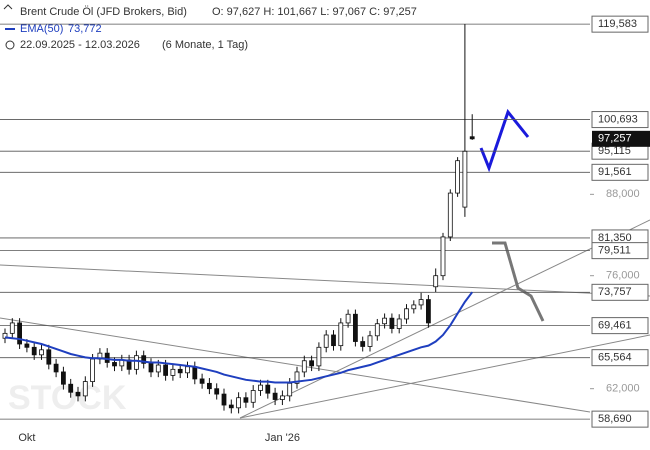  I want to click on legend-swatch, so click(10, 29).